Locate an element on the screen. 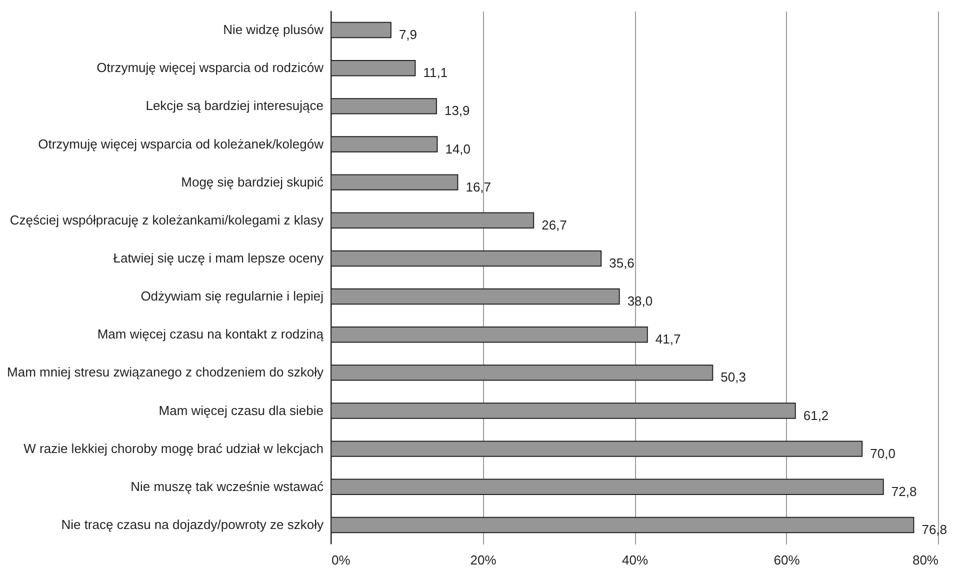 This screenshot has width=960, height=575. data-label: 50,3 is located at coordinates (733, 377).